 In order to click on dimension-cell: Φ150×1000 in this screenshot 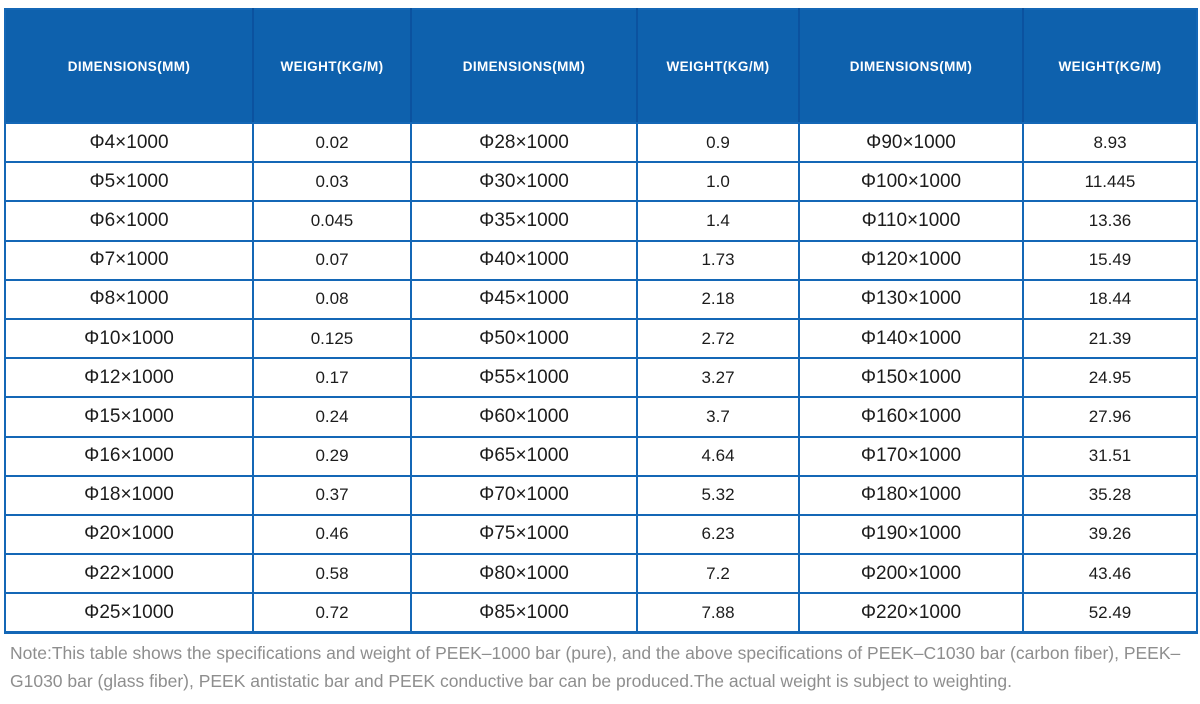, I will do `click(911, 378)`.